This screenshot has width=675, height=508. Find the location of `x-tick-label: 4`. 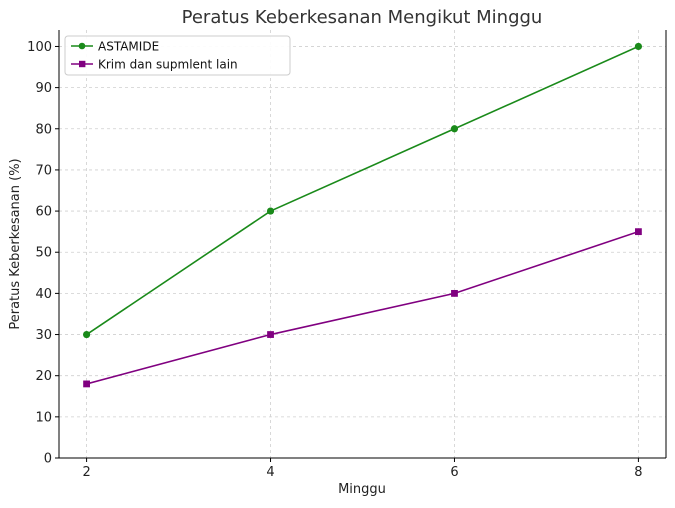

x-tick-label: 4 is located at coordinates (270, 472).